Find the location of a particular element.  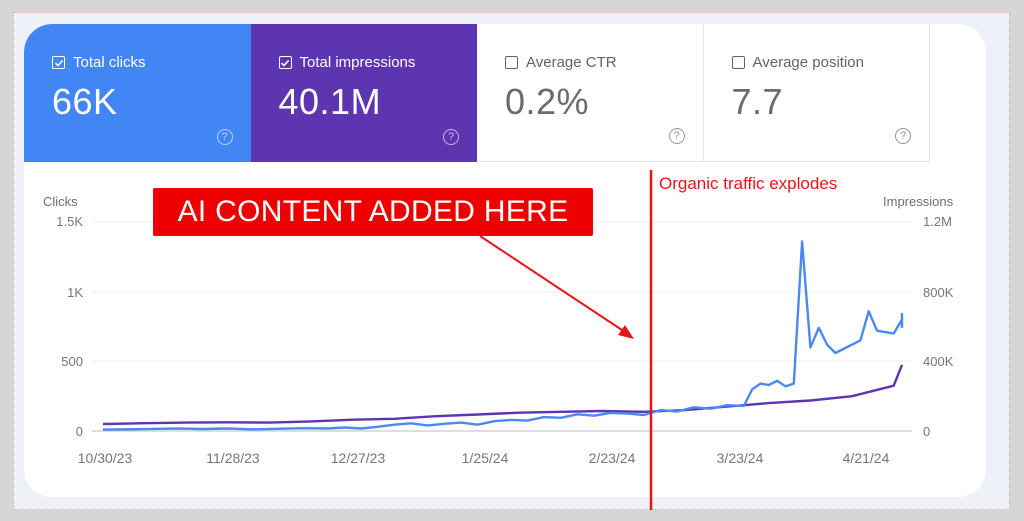

metric-value: 40.1M is located at coordinates (330, 101).